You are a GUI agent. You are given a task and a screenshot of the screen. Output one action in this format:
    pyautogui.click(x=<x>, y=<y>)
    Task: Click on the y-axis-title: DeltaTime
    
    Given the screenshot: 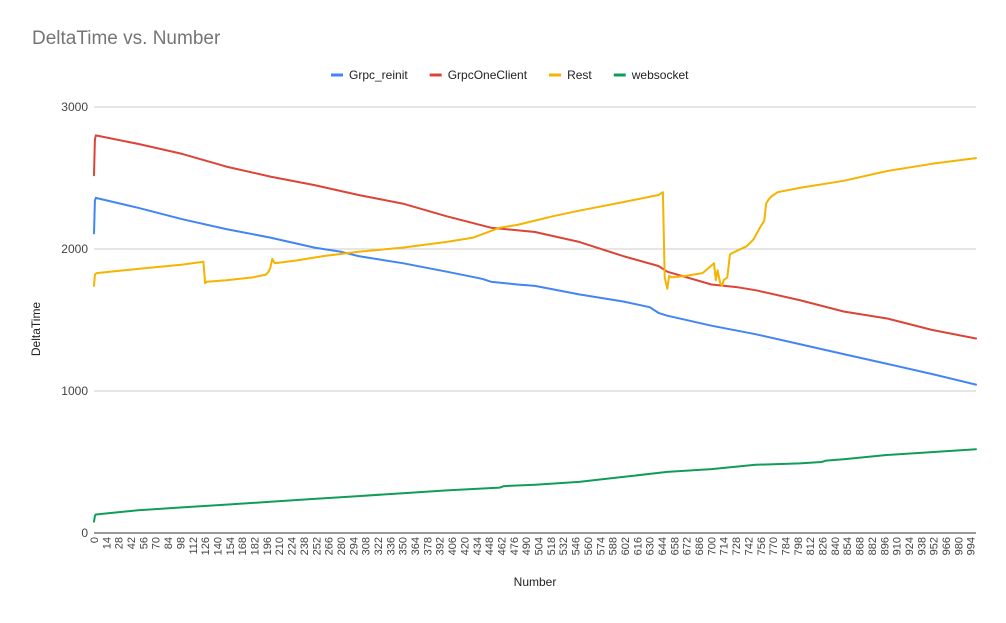 What is the action you would take?
    pyautogui.click(x=36, y=329)
    